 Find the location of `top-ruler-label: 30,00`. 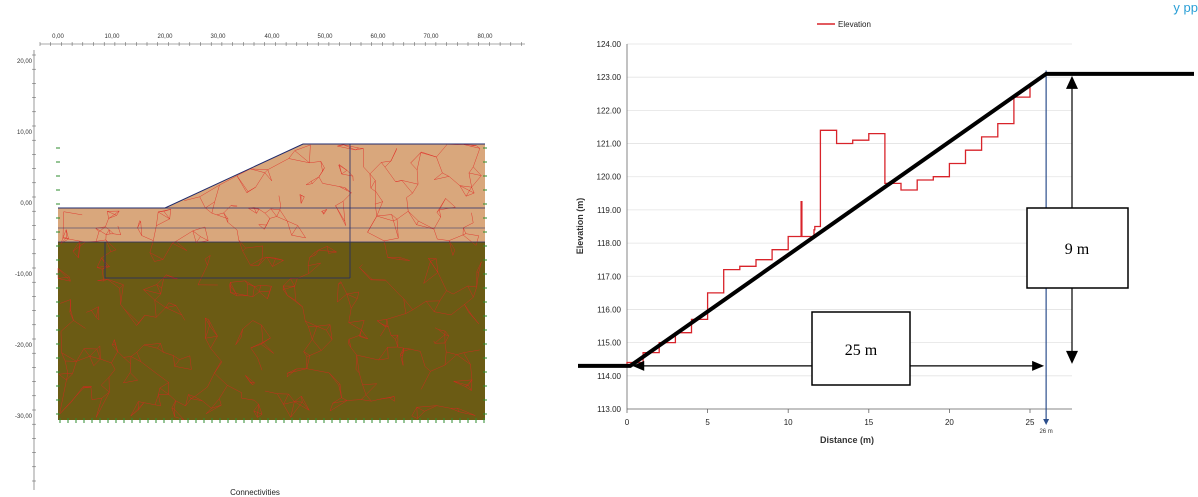

top-ruler-label: 30,00 is located at coordinates (218, 37).